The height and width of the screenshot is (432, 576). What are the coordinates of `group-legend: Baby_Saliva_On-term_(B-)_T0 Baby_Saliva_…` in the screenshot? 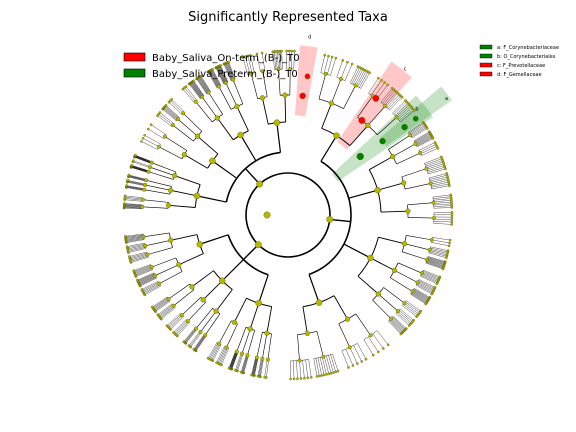 It's located at (211, 66).